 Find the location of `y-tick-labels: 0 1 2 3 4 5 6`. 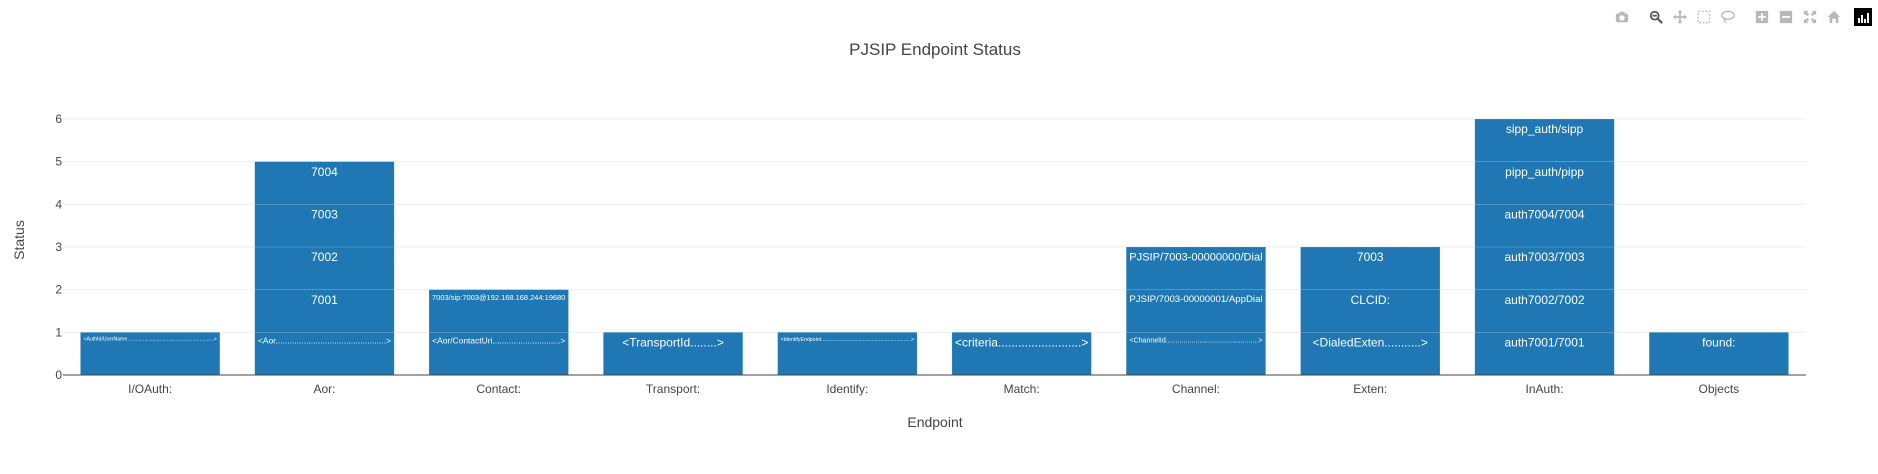

y-tick-labels: 0 1 2 3 4 5 6 is located at coordinates (58, 247).